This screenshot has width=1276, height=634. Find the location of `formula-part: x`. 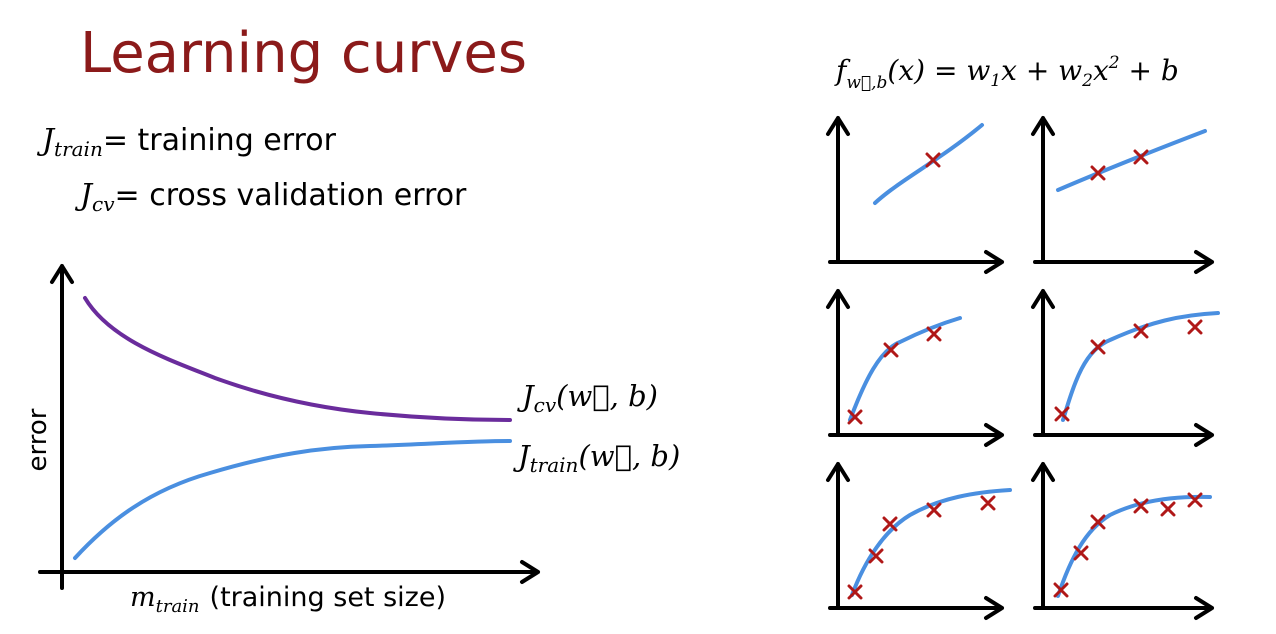

formula-part: x is located at coordinates (1101, 70).